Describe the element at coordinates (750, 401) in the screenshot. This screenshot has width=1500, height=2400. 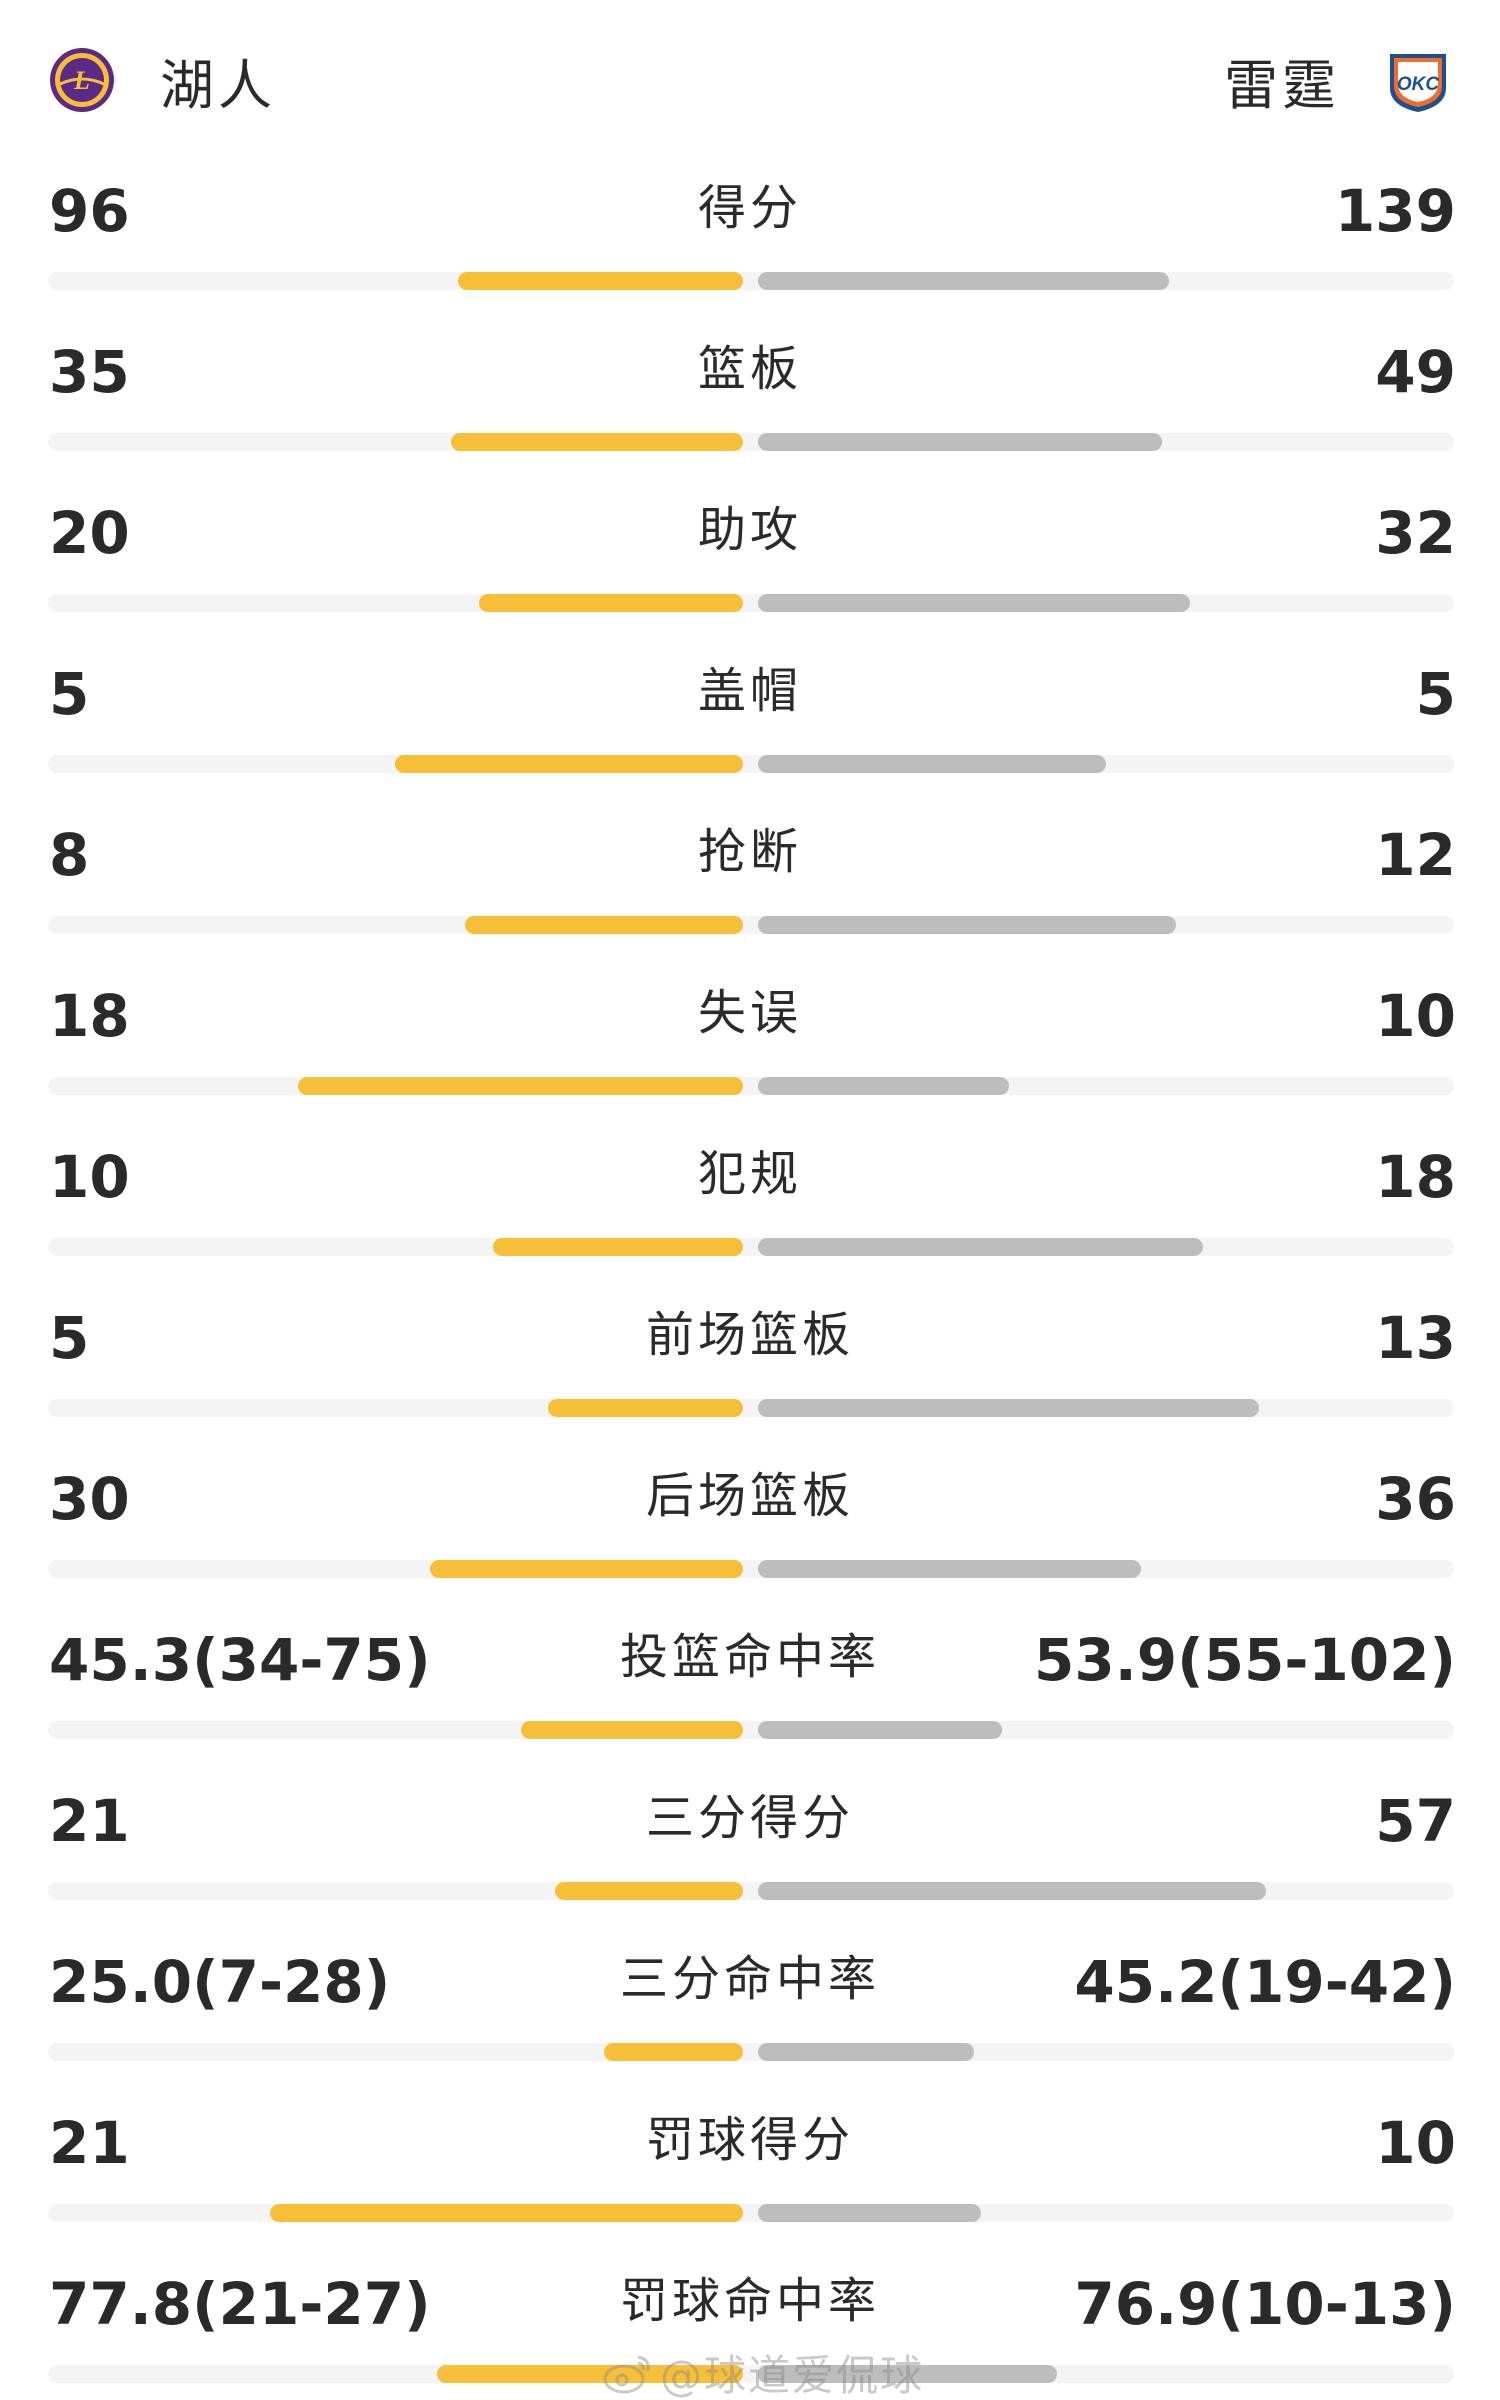
I see `stat-row: 35 篮板 49` at that location.